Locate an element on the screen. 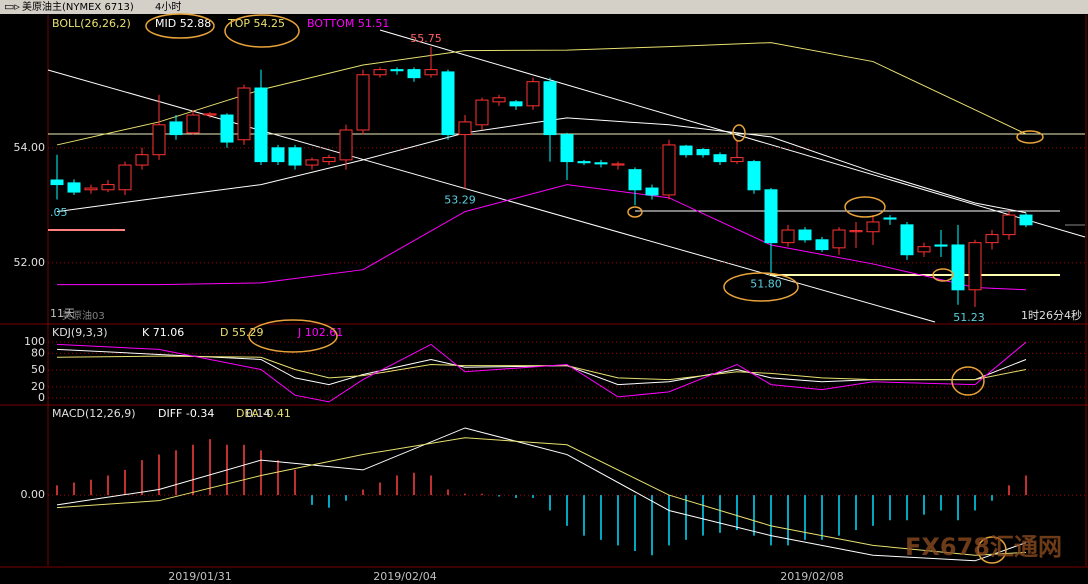 The image size is (1088, 584). period-selector: 4小时 is located at coordinates (168, 7).